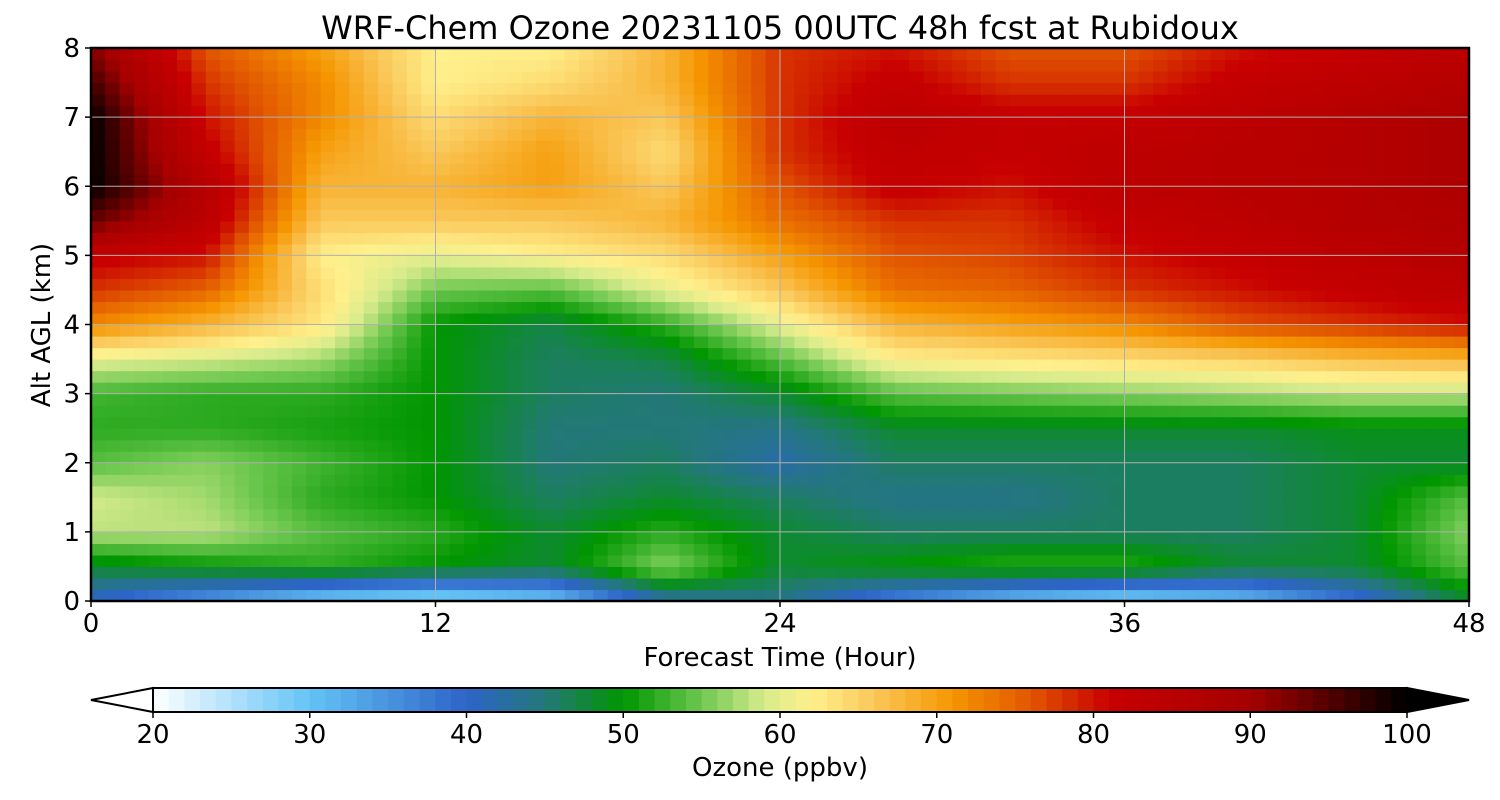 The height and width of the screenshot is (800, 1500). What do you see at coordinates (537, 700) in the screenshot?
I see `colorbar-segment` at bounding box center [537, 700].